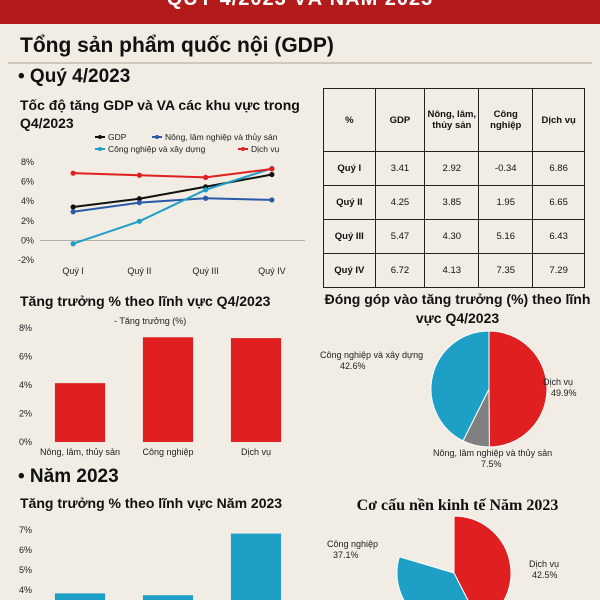  Describe the element at coordinates (352, 544) in the screenshot. I see `pie-slice-label: Công nghiệp` at that location.